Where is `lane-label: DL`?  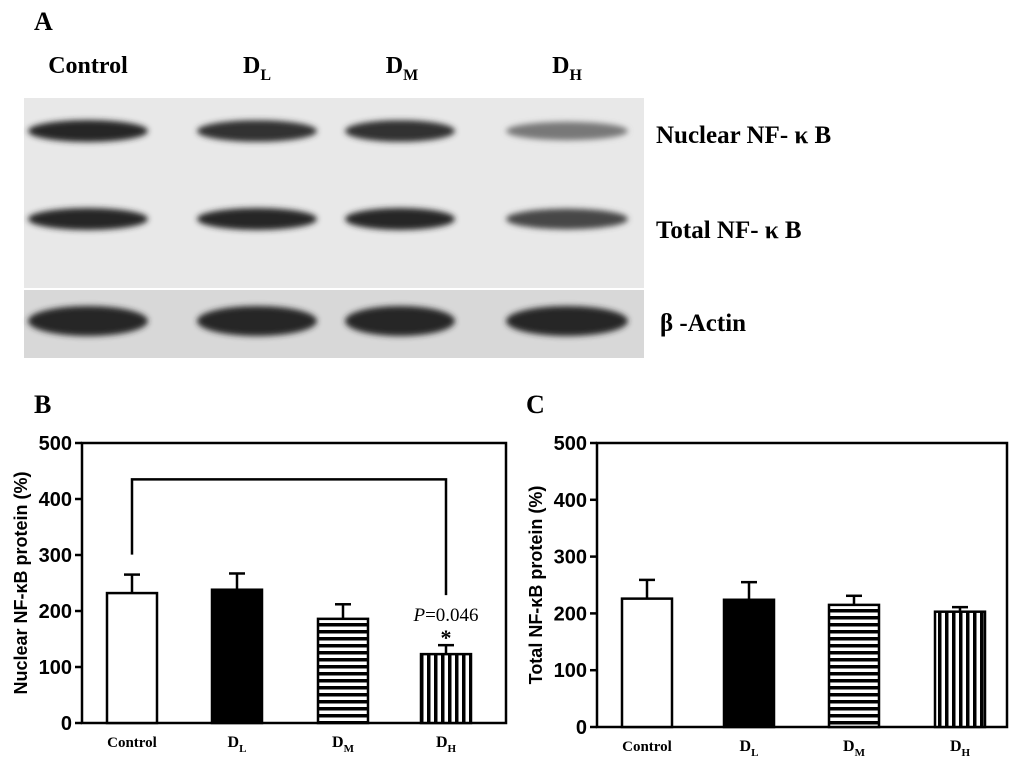 lane-label: DL is located at coordinates (257, 68).